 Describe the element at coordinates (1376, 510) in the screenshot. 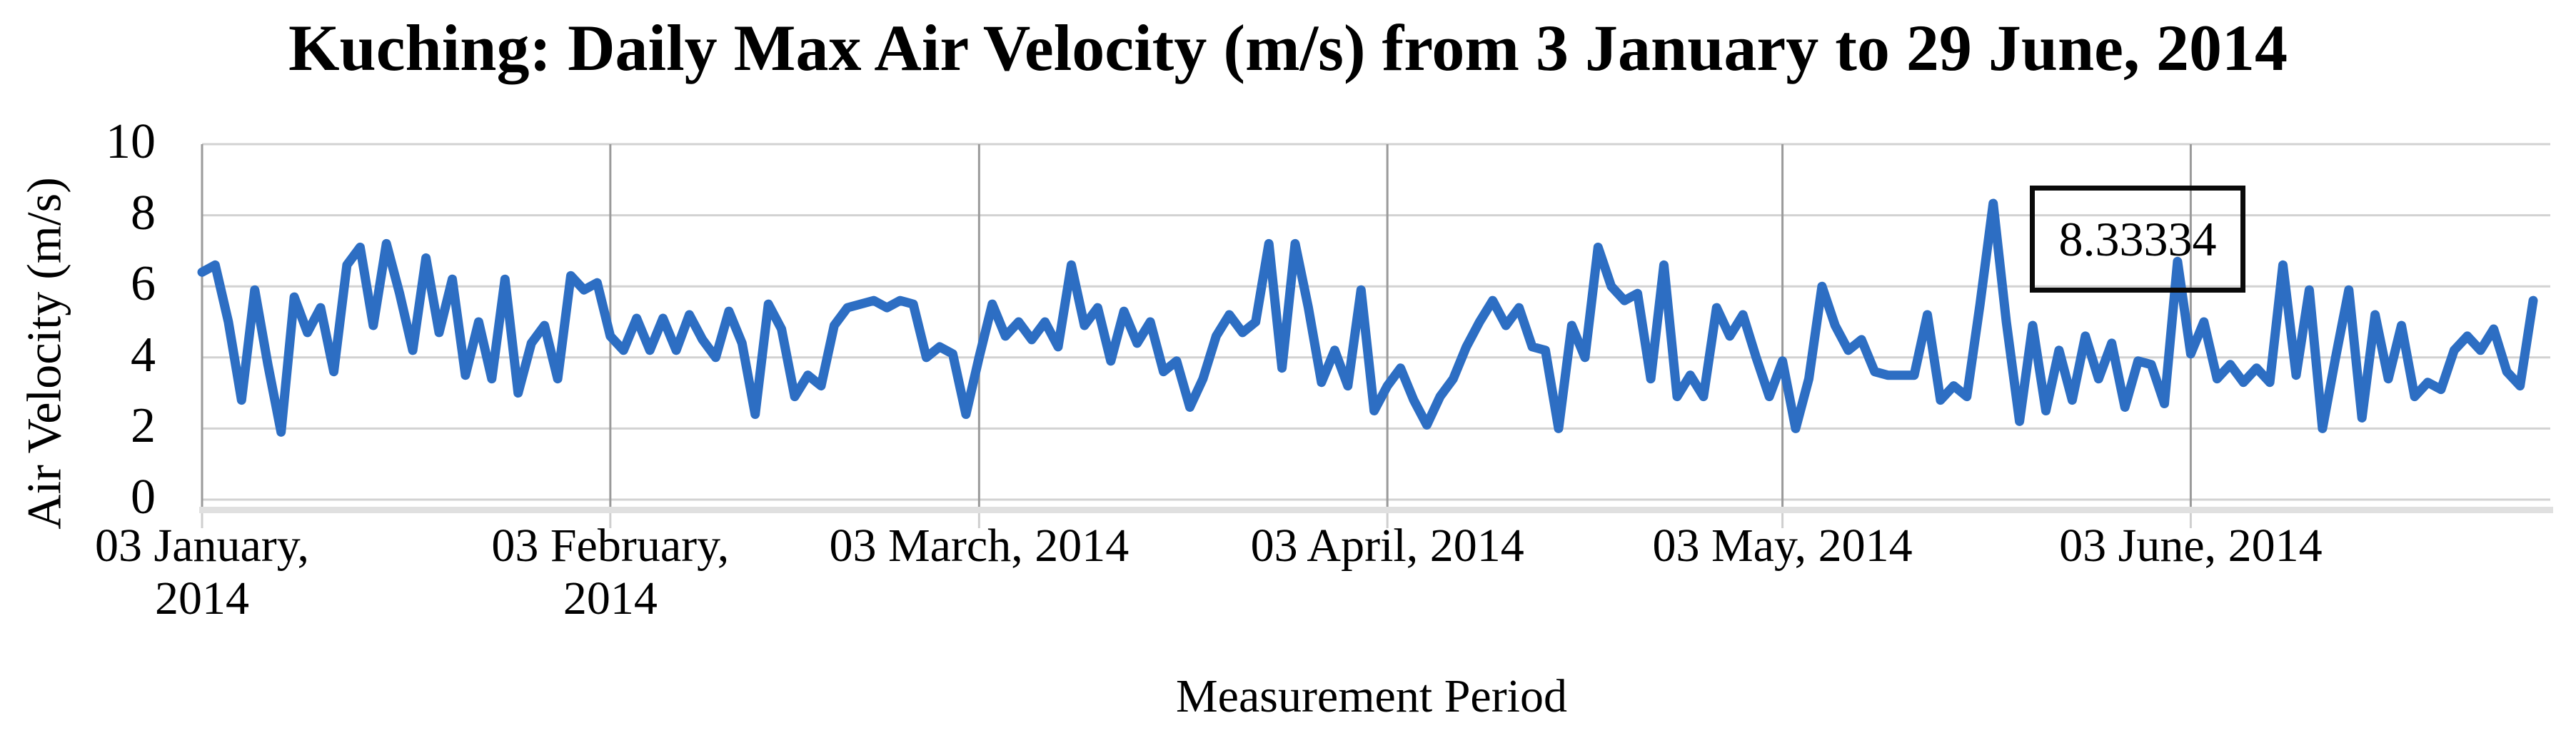

I see `x-axis-line` at that location.